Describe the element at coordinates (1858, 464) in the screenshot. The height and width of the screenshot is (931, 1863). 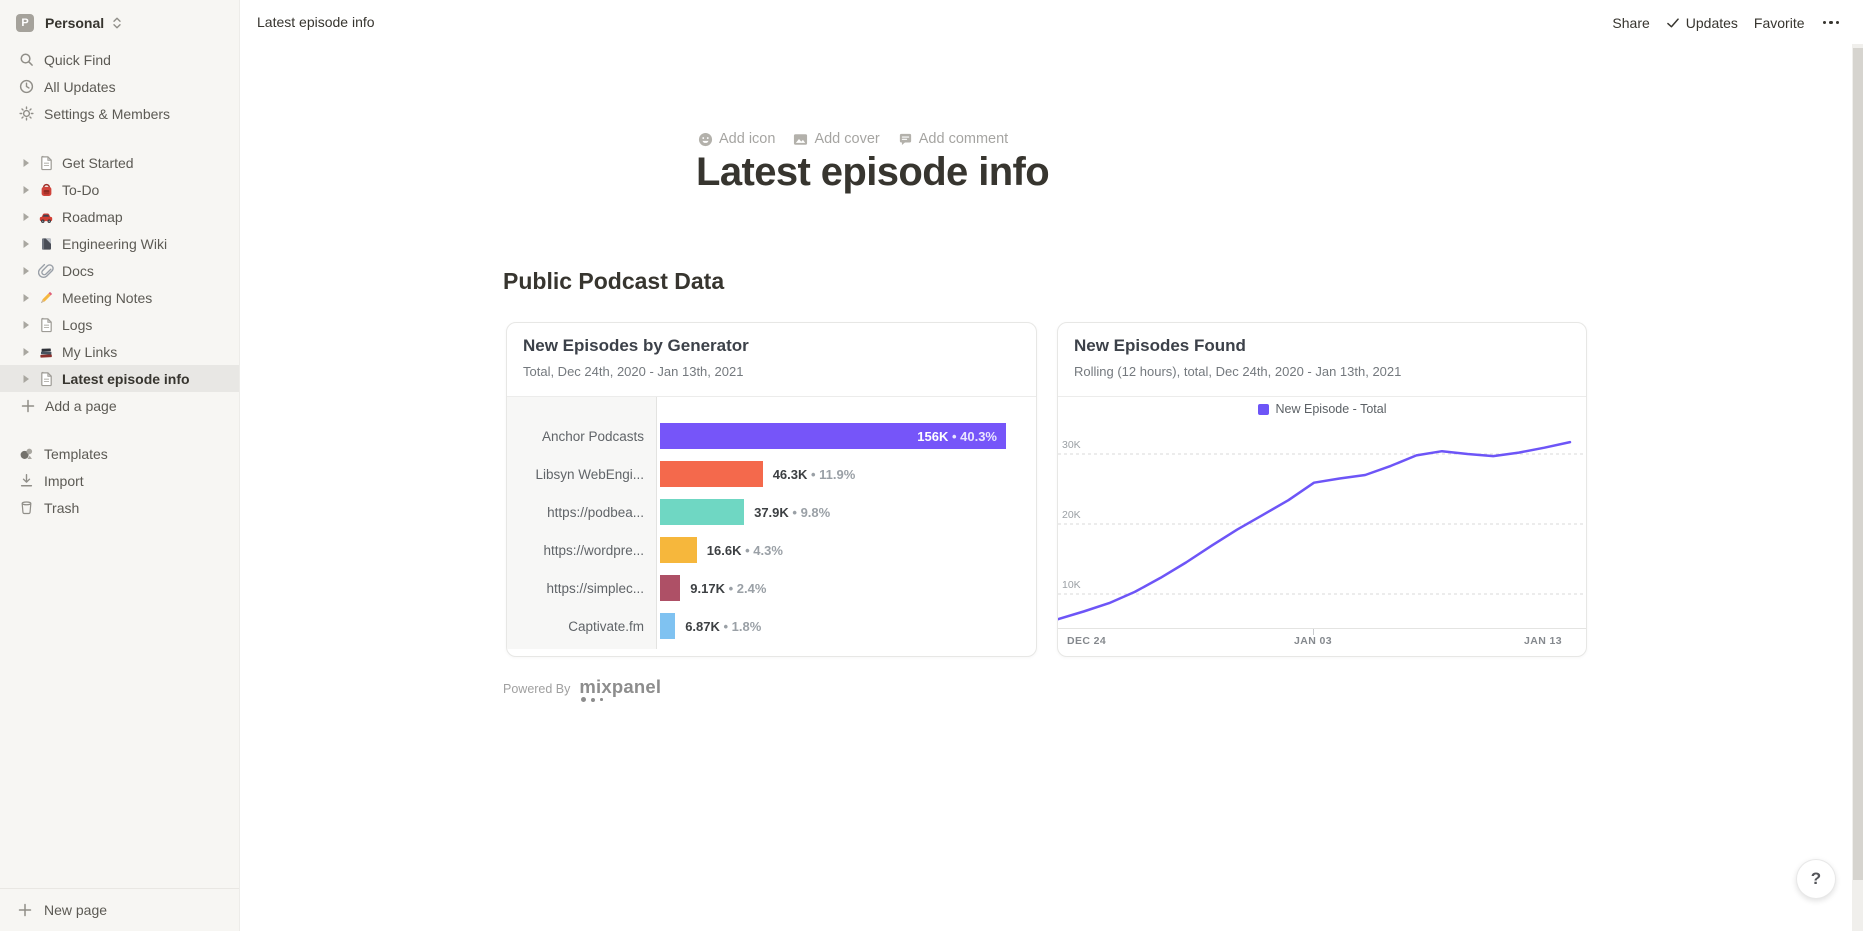
I see `scrollbar-thumb` at that location.